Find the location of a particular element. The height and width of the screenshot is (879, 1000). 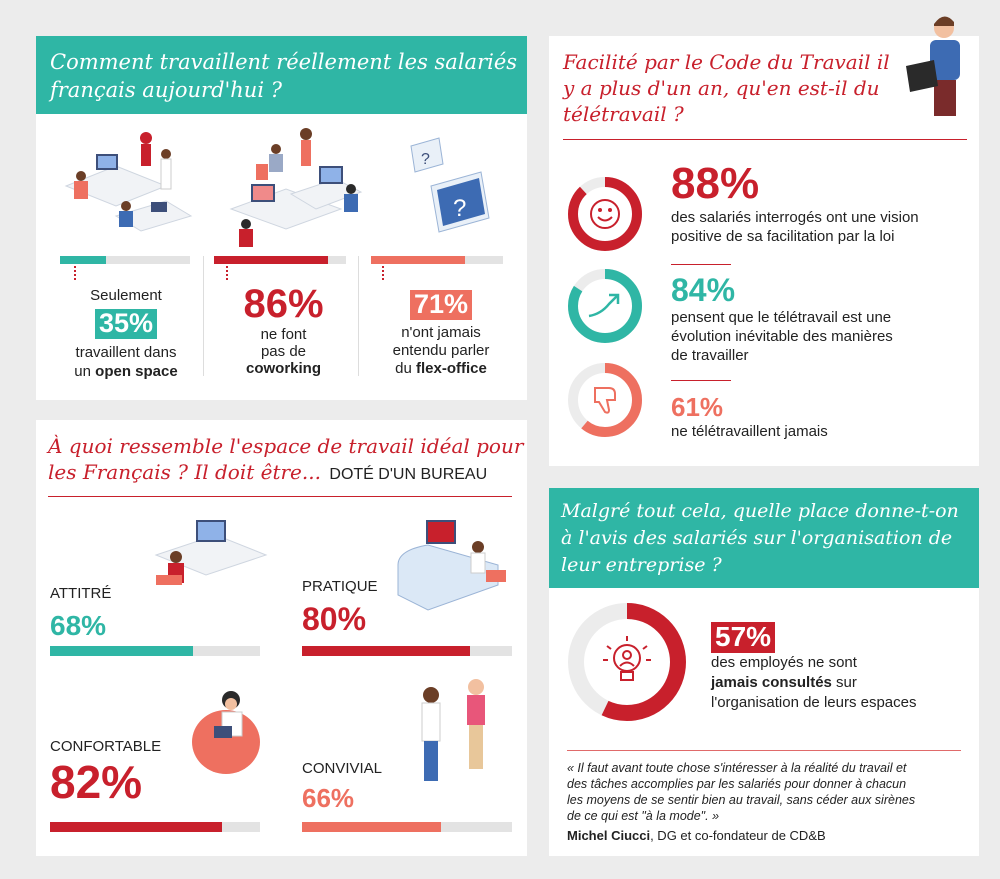

stat-84-line3: de travailler is located at coordinates (710, 355).